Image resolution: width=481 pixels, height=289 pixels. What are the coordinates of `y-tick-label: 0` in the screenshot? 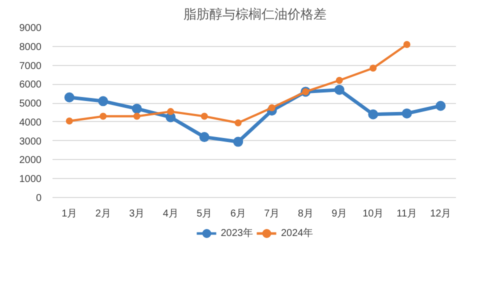 It's located at (39, 198).